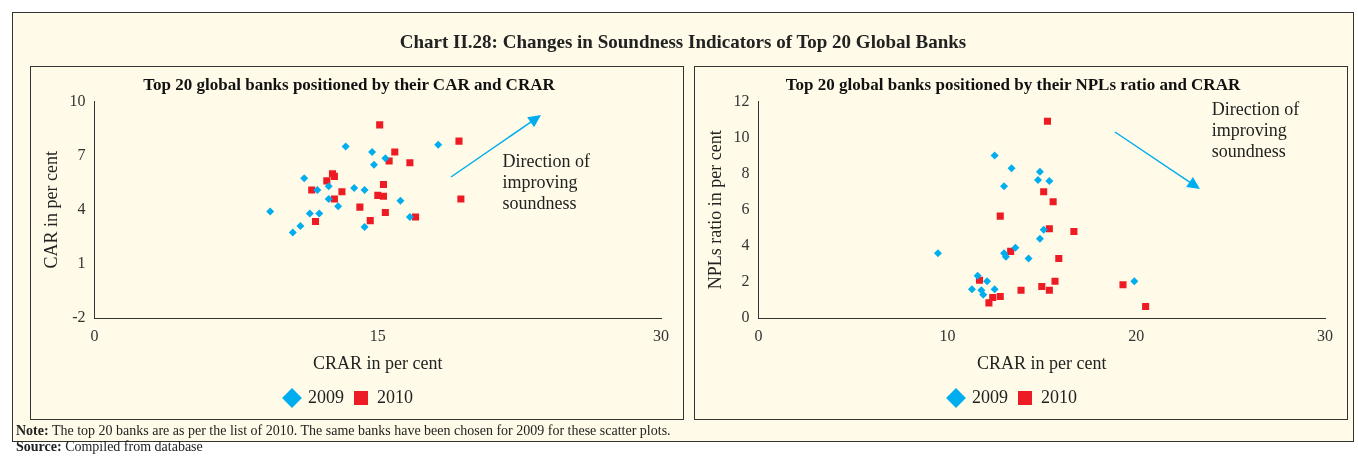 This screenshot has width=1358, height=456. I want to click on text: Chart II.28: Changes in Soundness Indicators of Top 20 Global Banks, so click(683, 42).